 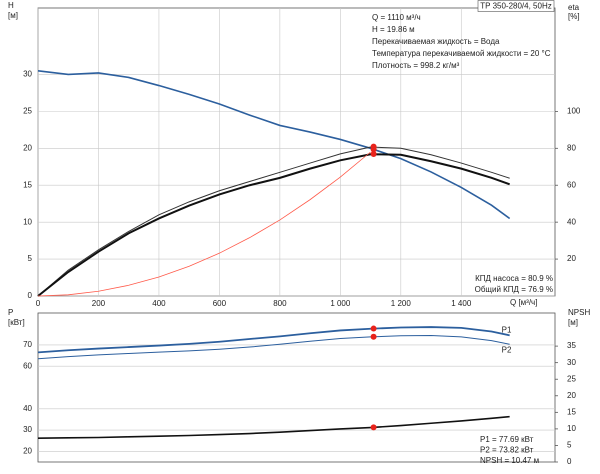 What do you see at coordinates (27, 365) in the screenshot?
I see `y-tick-label: 60` at bounding box center [27, 365].